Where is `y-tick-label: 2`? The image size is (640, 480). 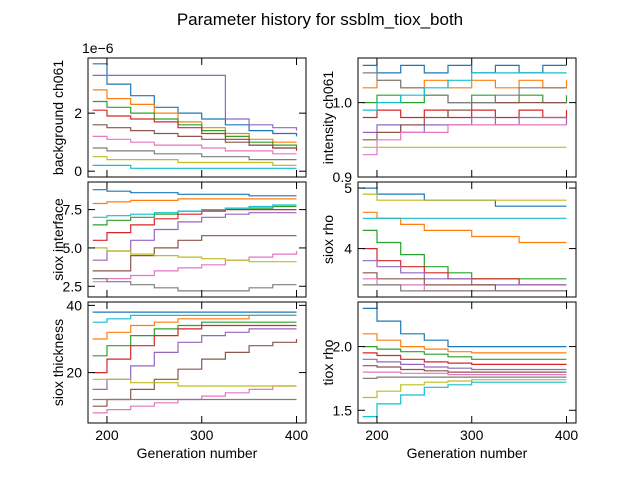
y-tick-label: 2 is located at coordinates (78, 113).